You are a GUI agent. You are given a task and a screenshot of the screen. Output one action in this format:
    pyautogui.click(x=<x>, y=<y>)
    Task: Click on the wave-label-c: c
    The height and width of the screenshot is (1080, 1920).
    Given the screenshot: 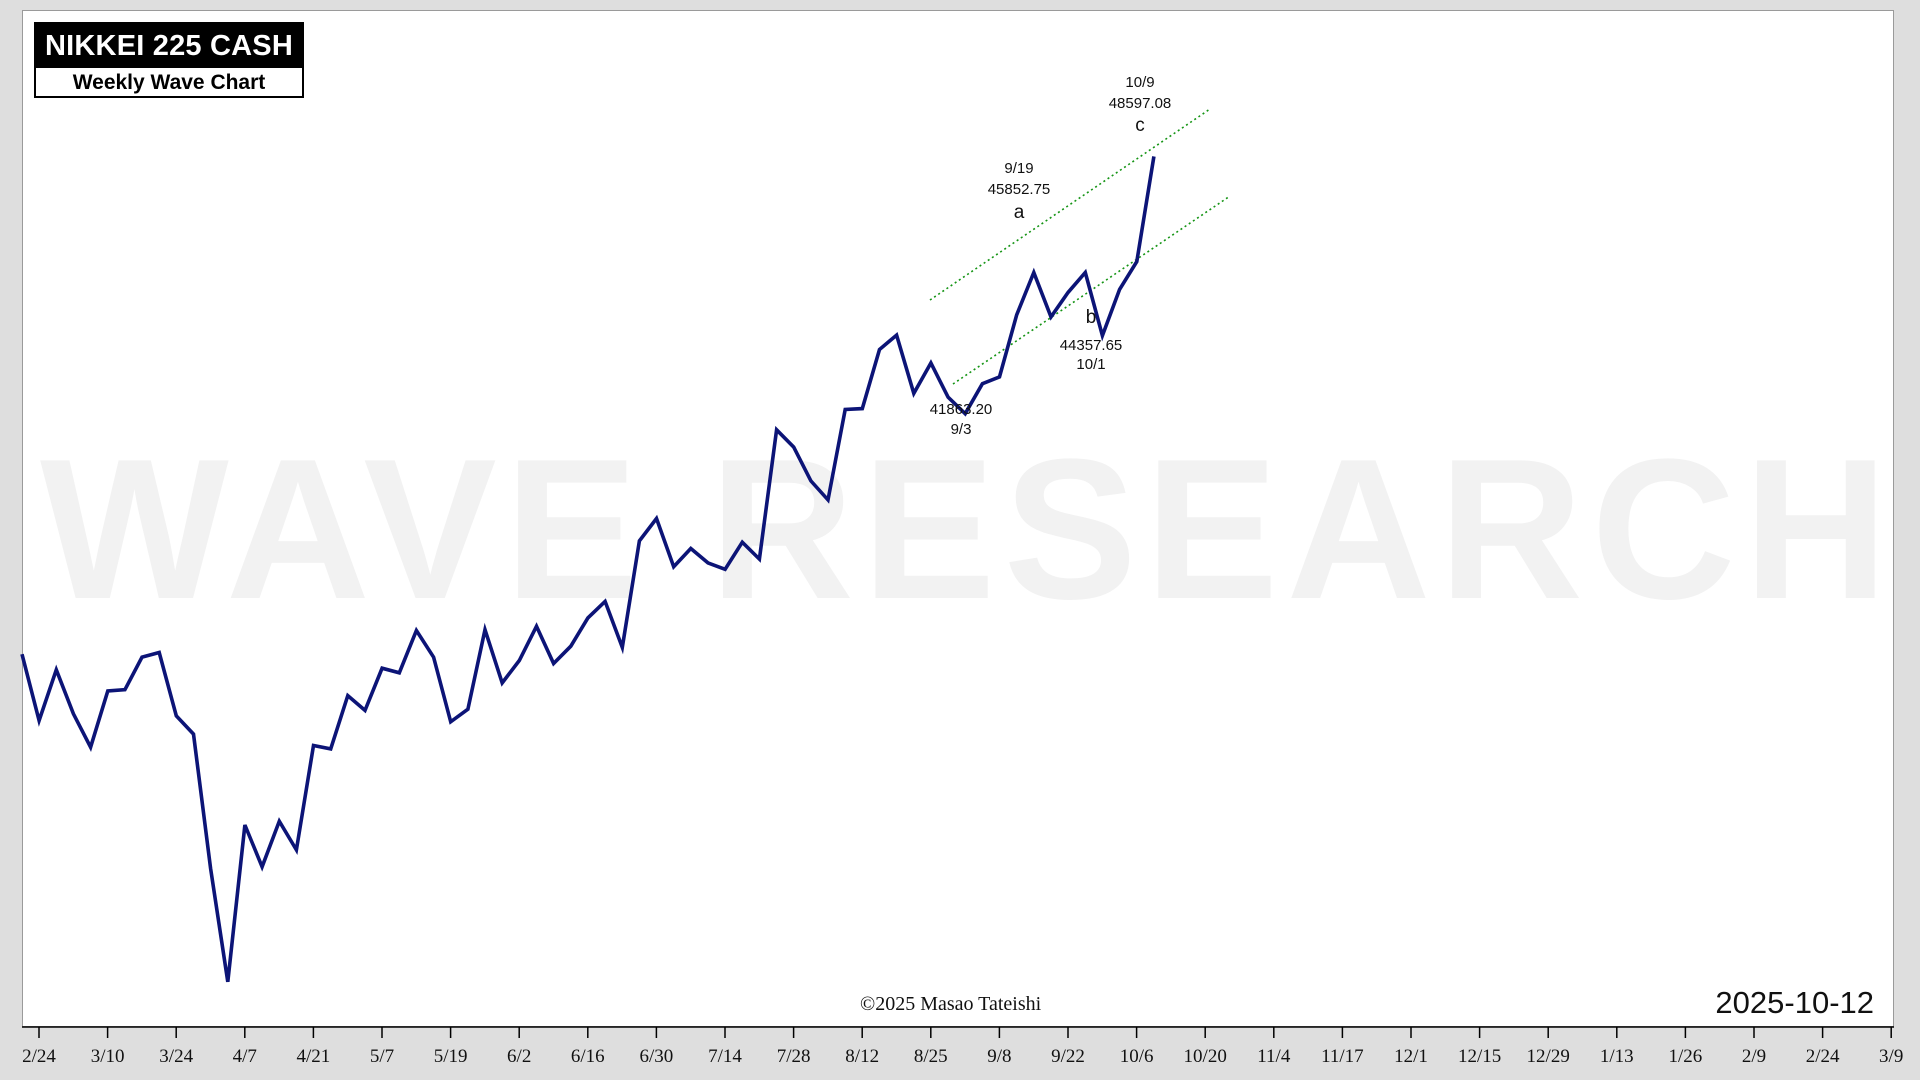 What is the action you would take?
    pyautogui.click(x=1140, y=125)
    